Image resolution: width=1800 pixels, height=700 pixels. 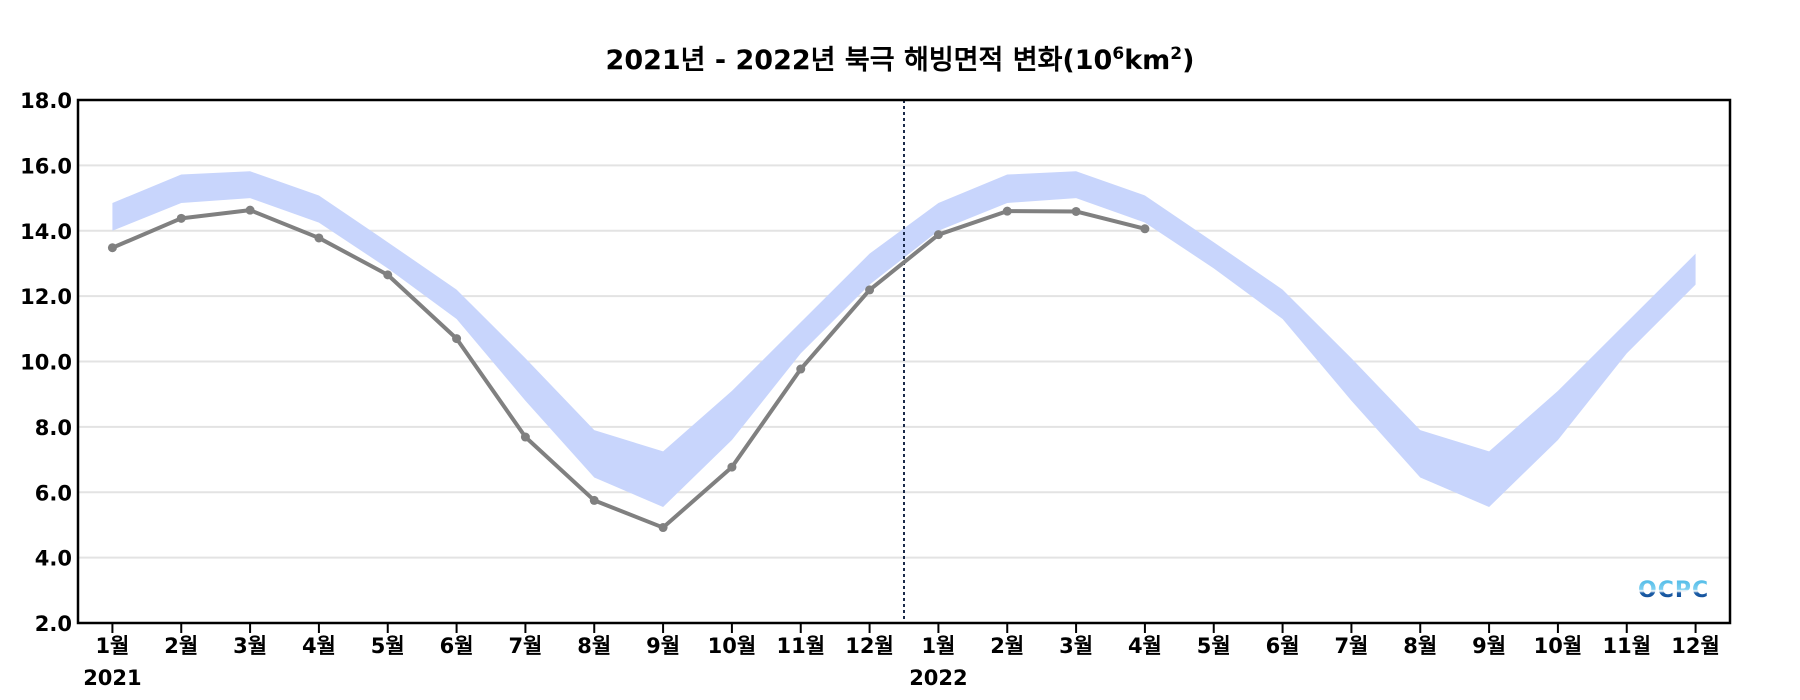 I want to click on y-tick-label: 12.0, so click(x=46, y=297).